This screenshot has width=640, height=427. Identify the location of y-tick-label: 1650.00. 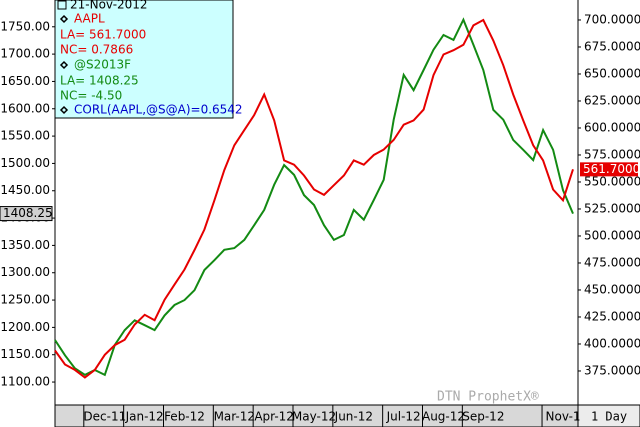
(25, 81).